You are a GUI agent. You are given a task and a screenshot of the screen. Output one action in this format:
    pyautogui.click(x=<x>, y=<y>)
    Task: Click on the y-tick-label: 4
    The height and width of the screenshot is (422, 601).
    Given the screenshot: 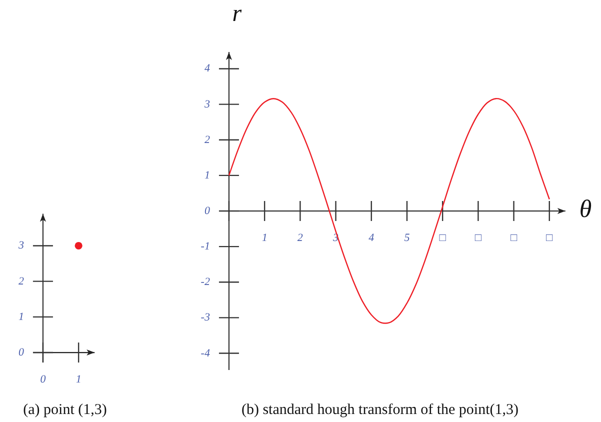 What is the action you would take?
    pyautogui.click(x=207, y=68)
    